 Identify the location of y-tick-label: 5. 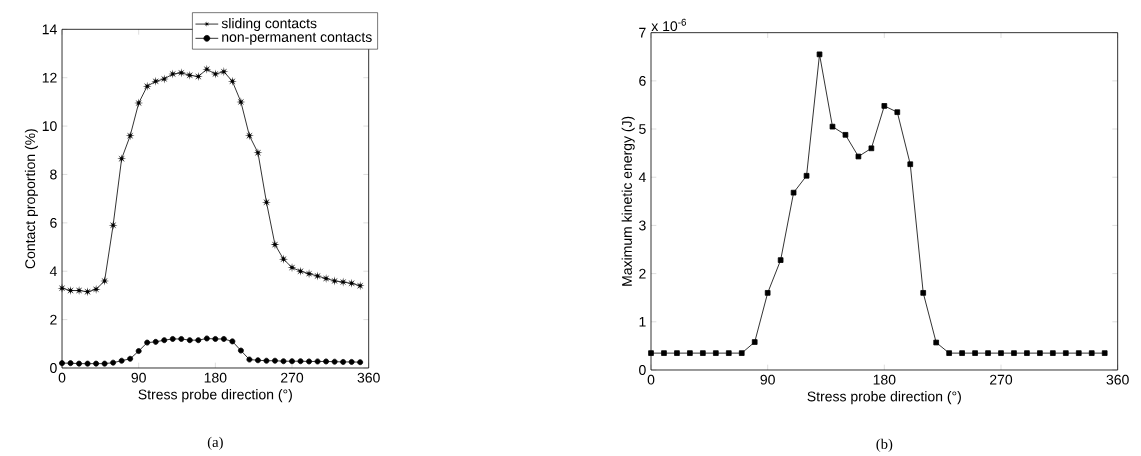
(642, 129).